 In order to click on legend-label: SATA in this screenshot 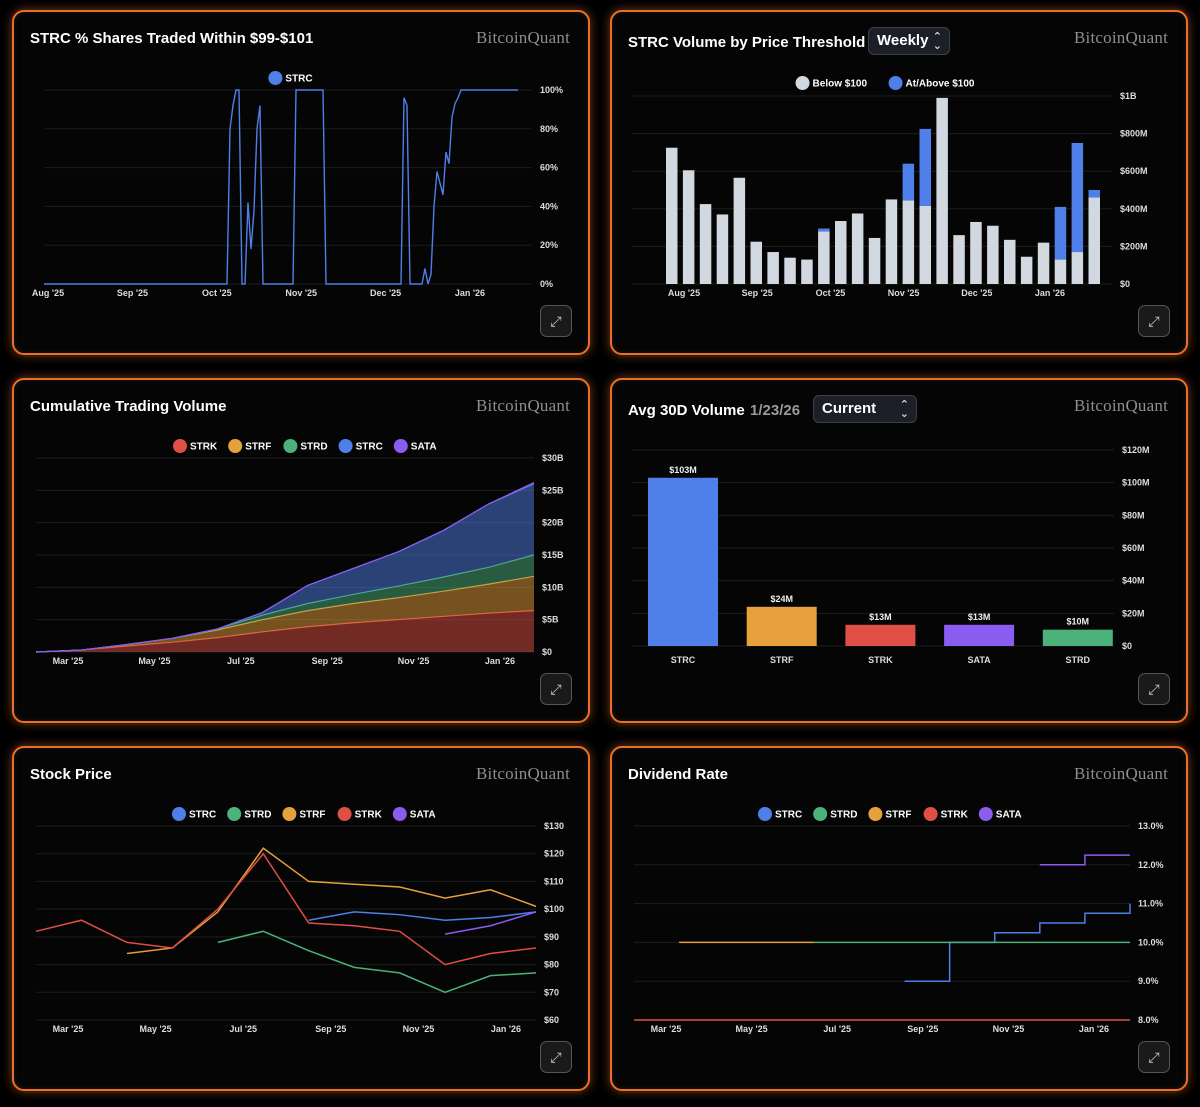, I will do `click(1009, 815)`.